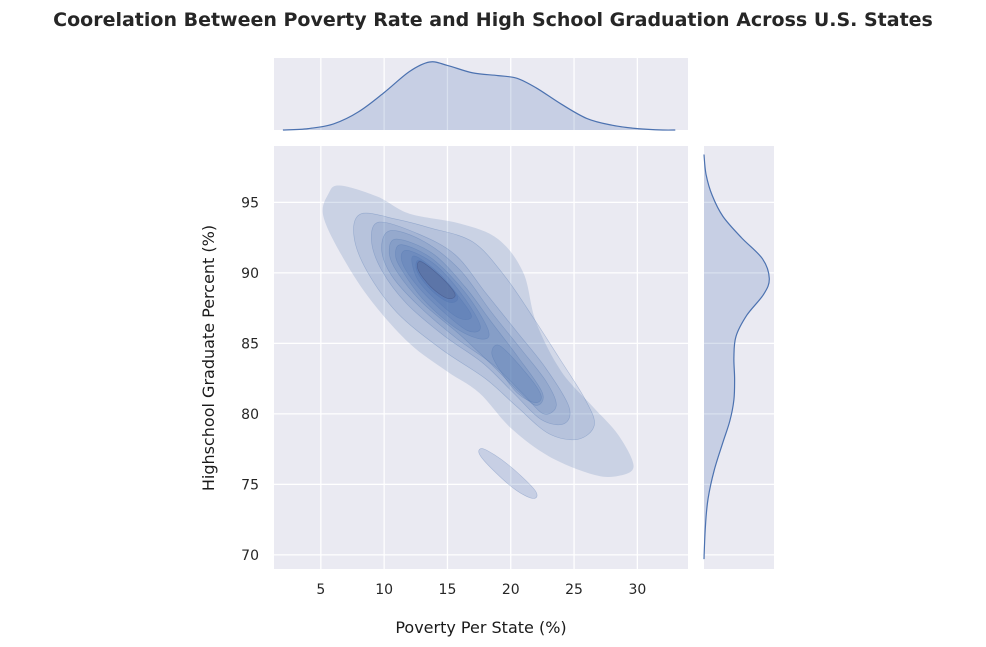 The width and height of the screenshot is (986, 647). Describe the element at coordinates (448, 590) in the screenshot. I see `x-tick-label: 15` at that location.